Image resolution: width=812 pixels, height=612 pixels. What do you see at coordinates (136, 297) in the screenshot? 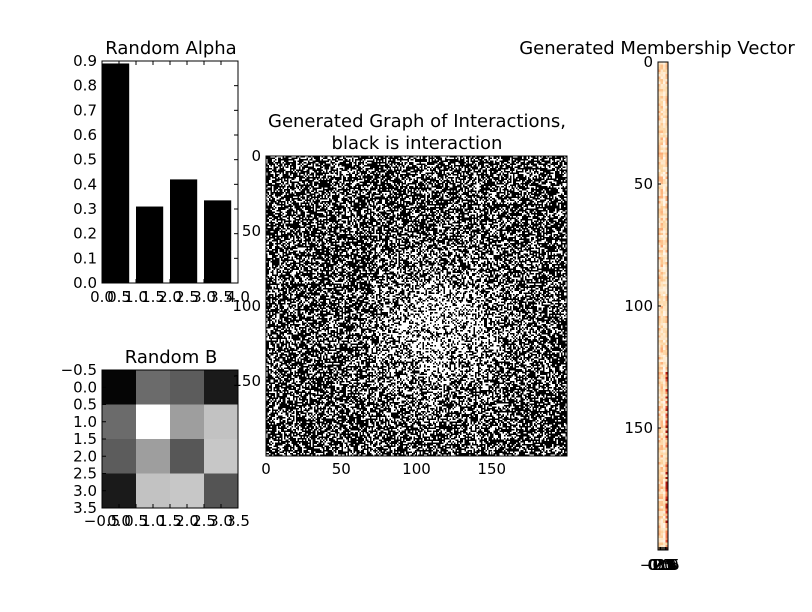
I see `alpha-xtick-label: 1.0` at bounding box center [136, 297].